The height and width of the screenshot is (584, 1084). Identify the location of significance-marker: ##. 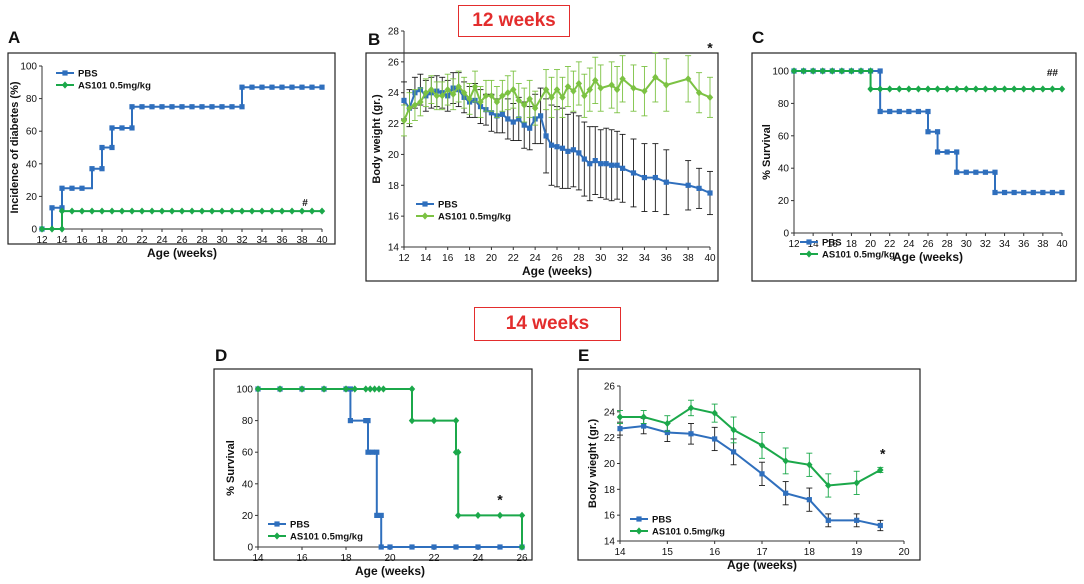
(1053, 73).